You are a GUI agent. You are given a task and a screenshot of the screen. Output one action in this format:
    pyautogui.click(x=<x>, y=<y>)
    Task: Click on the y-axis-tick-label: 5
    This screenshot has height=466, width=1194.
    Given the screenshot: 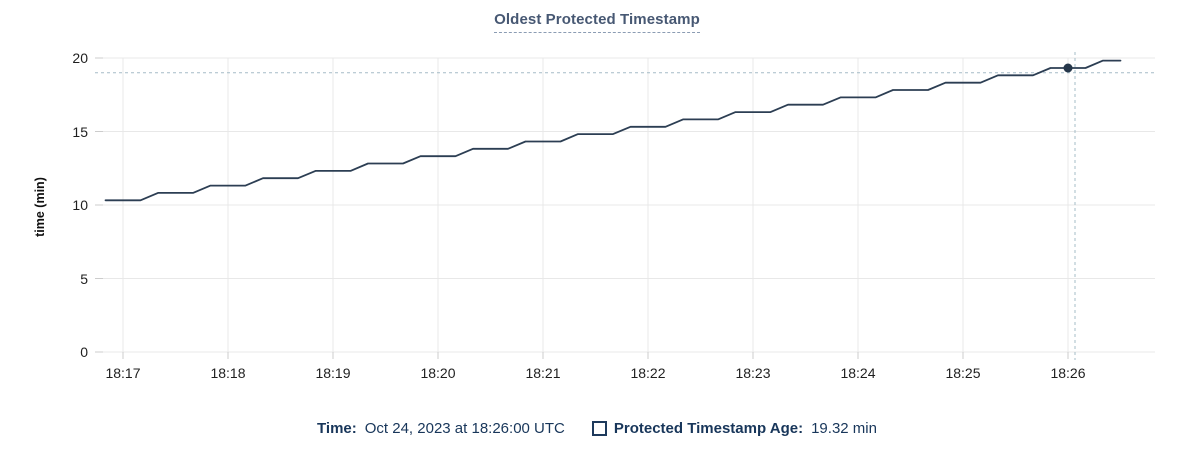 What is the action you would take?
    pyautogui.click(x=84, y=278)
    